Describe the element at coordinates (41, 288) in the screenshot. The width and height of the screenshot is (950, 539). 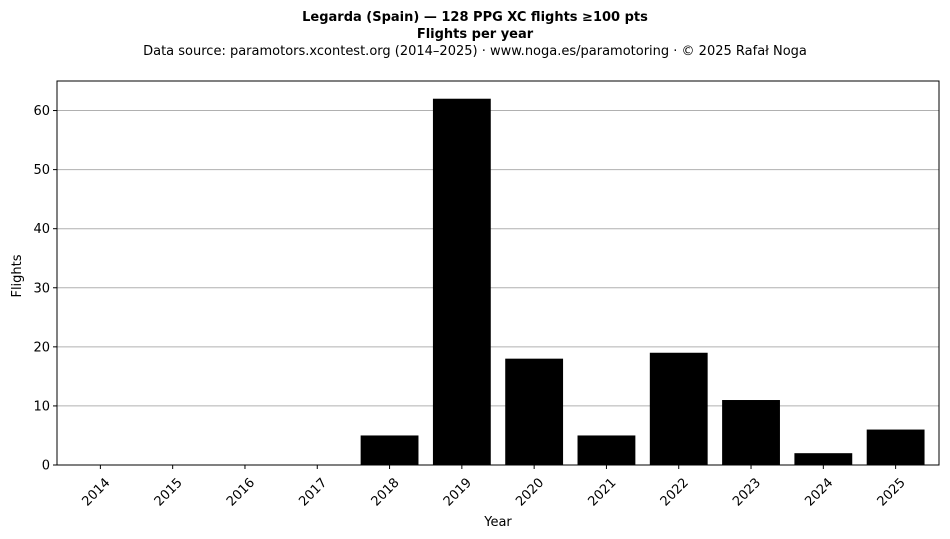
I see `y-tick-label: 30` at that location.